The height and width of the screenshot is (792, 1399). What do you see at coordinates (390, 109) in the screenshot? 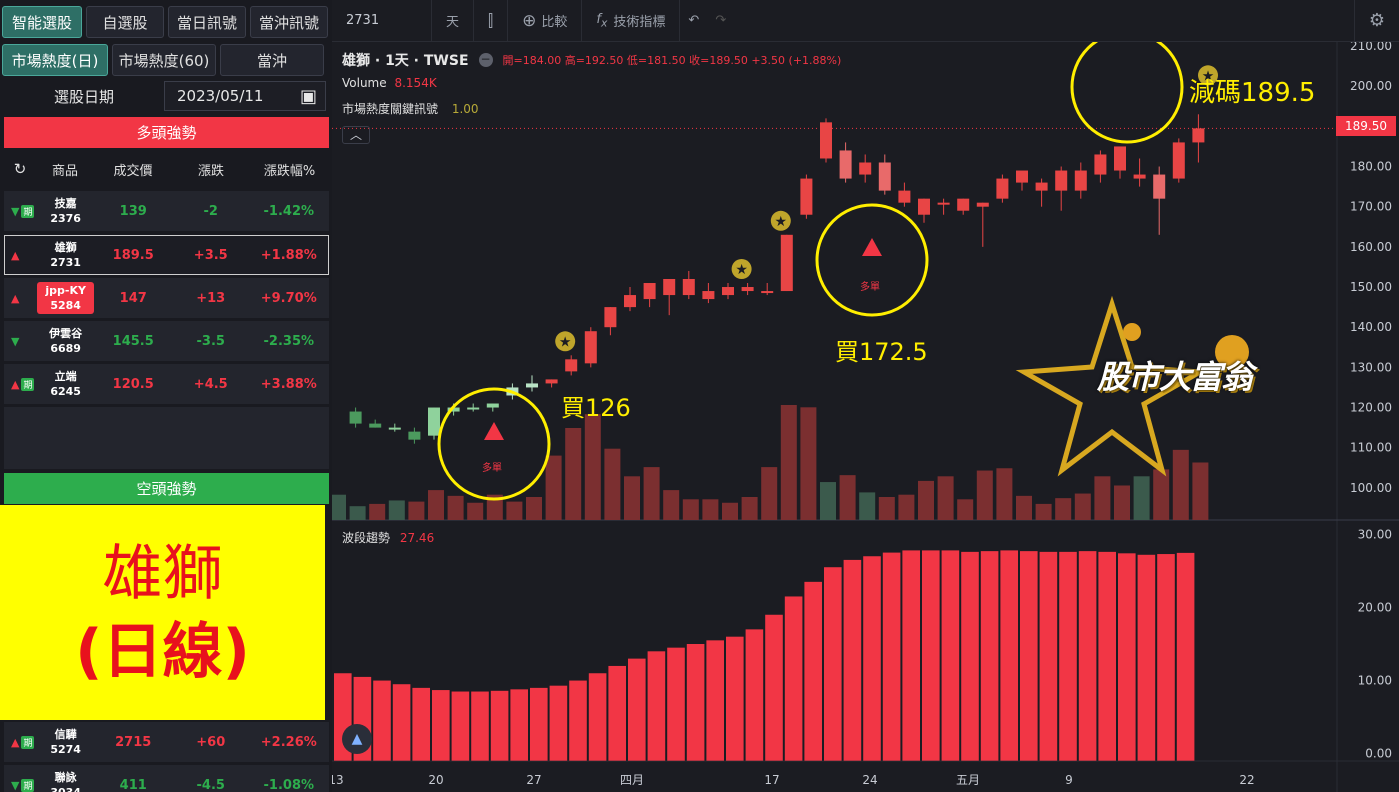
I see `signal-label: 市場熱度關鍵訊號` at bounding box center [390, 109].